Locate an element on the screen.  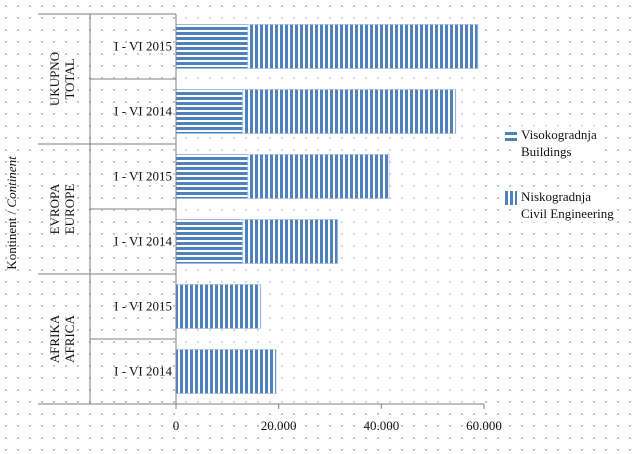
legend-label-civil-engineering: Niskogradnja Civil Engineering is located at coordinates (567, 205).